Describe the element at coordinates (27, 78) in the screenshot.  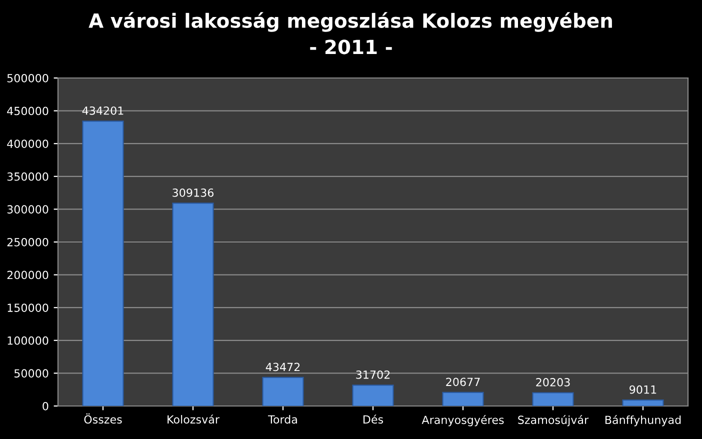
I see `y-tick-label: 500000` at that location.